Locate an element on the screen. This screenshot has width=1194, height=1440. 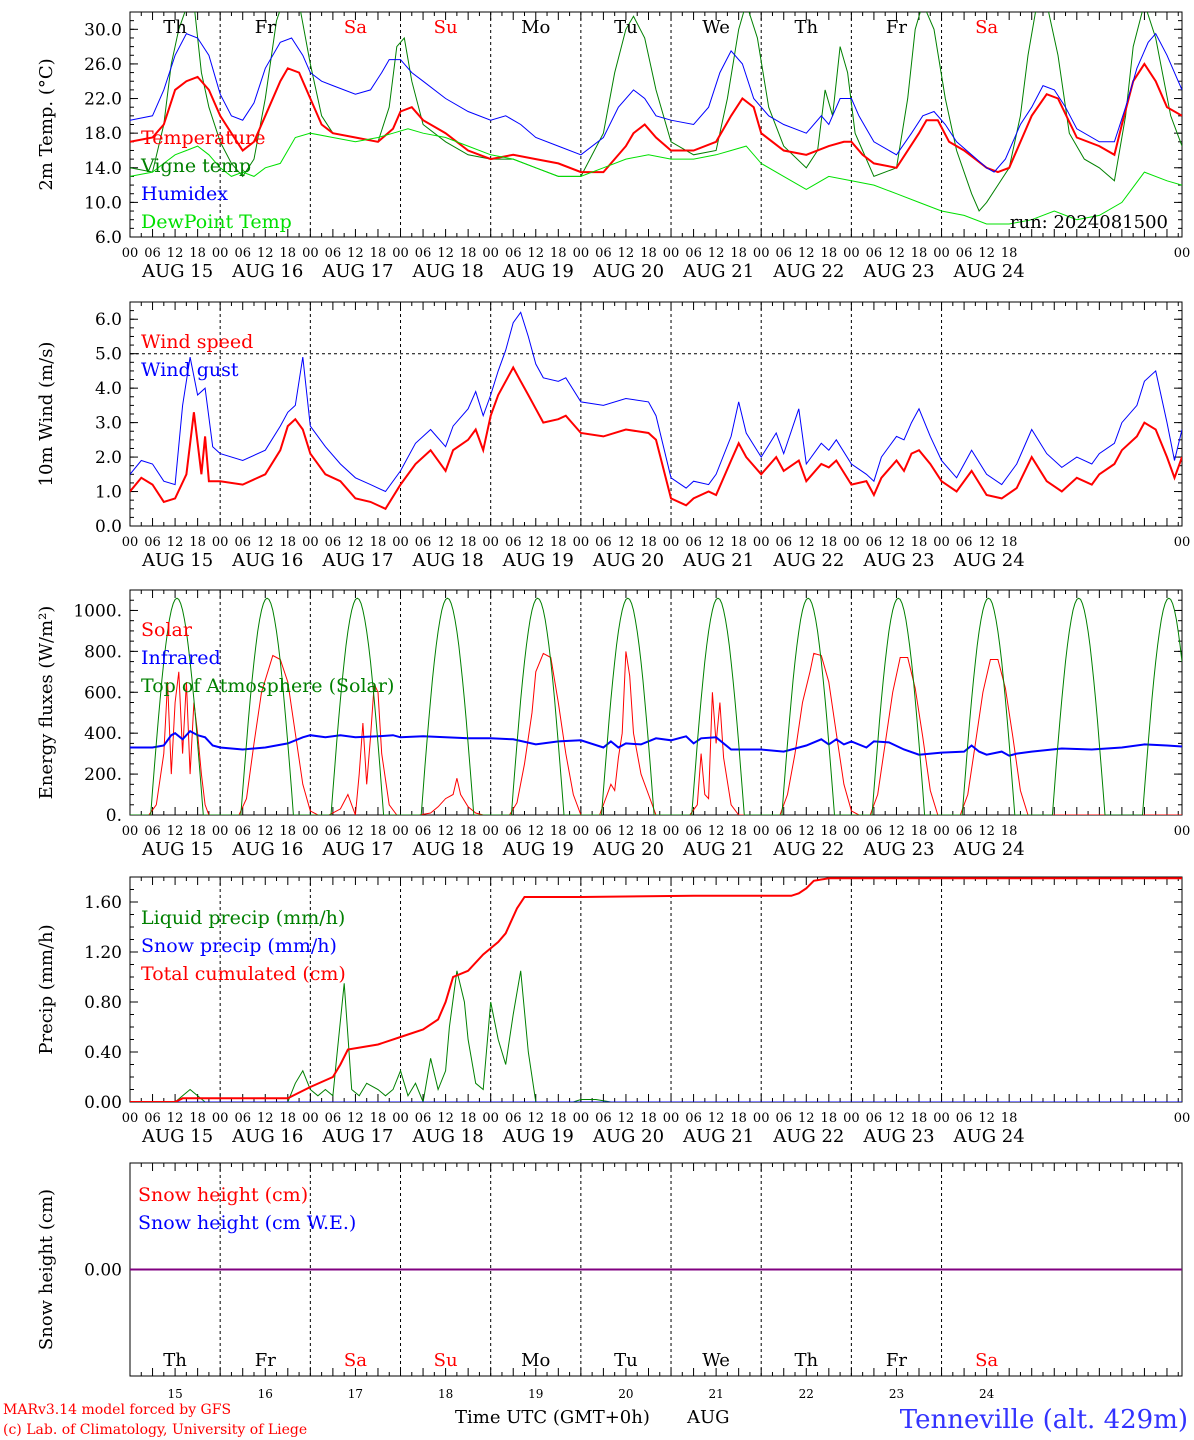
legend-entry: Wind speed is located at coordinates (197, 342).